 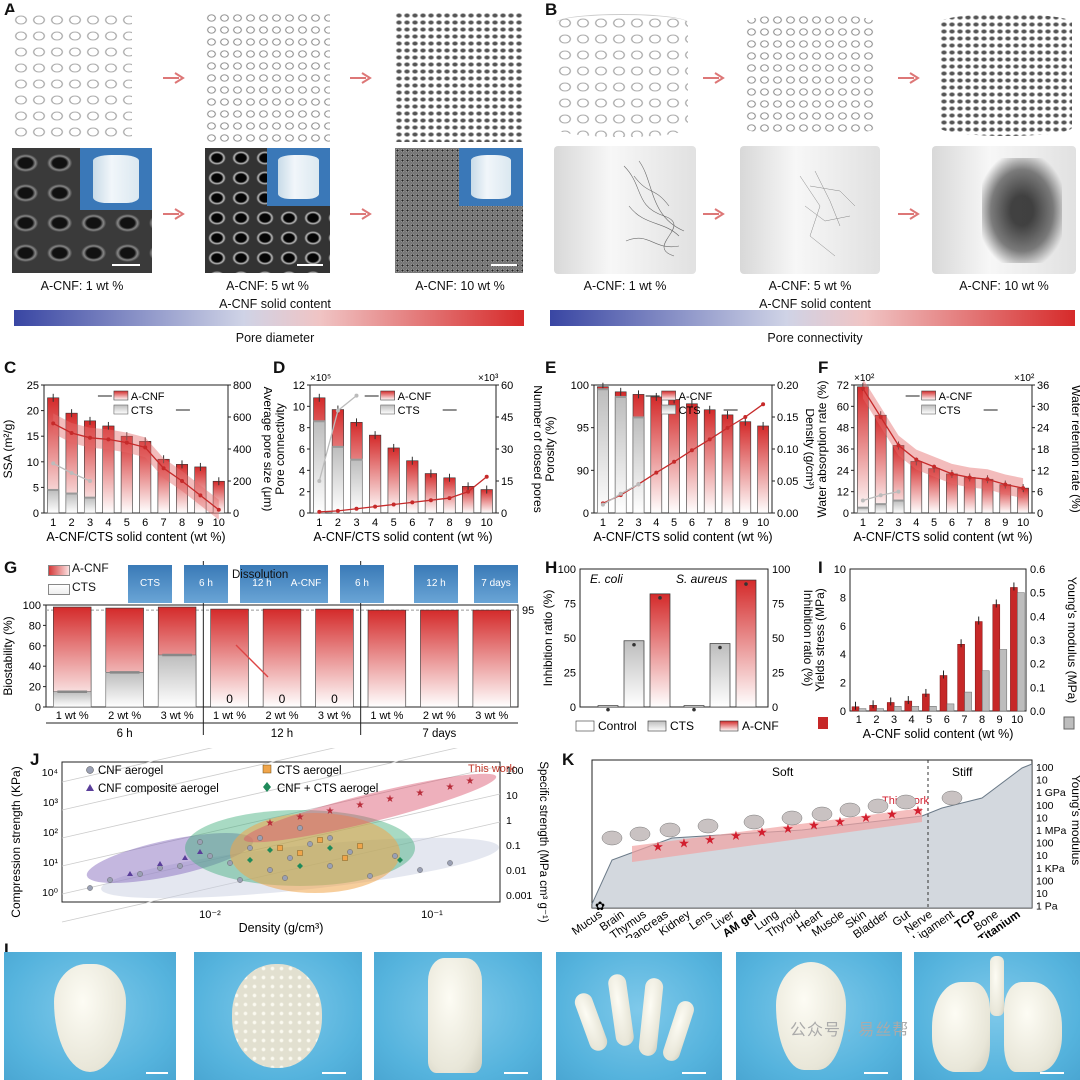 What do you see at coordinates (808, 448) in the screenshot?
I see `y2-axis-label: Density (g/cm³)` at bounding box center [808, 448].